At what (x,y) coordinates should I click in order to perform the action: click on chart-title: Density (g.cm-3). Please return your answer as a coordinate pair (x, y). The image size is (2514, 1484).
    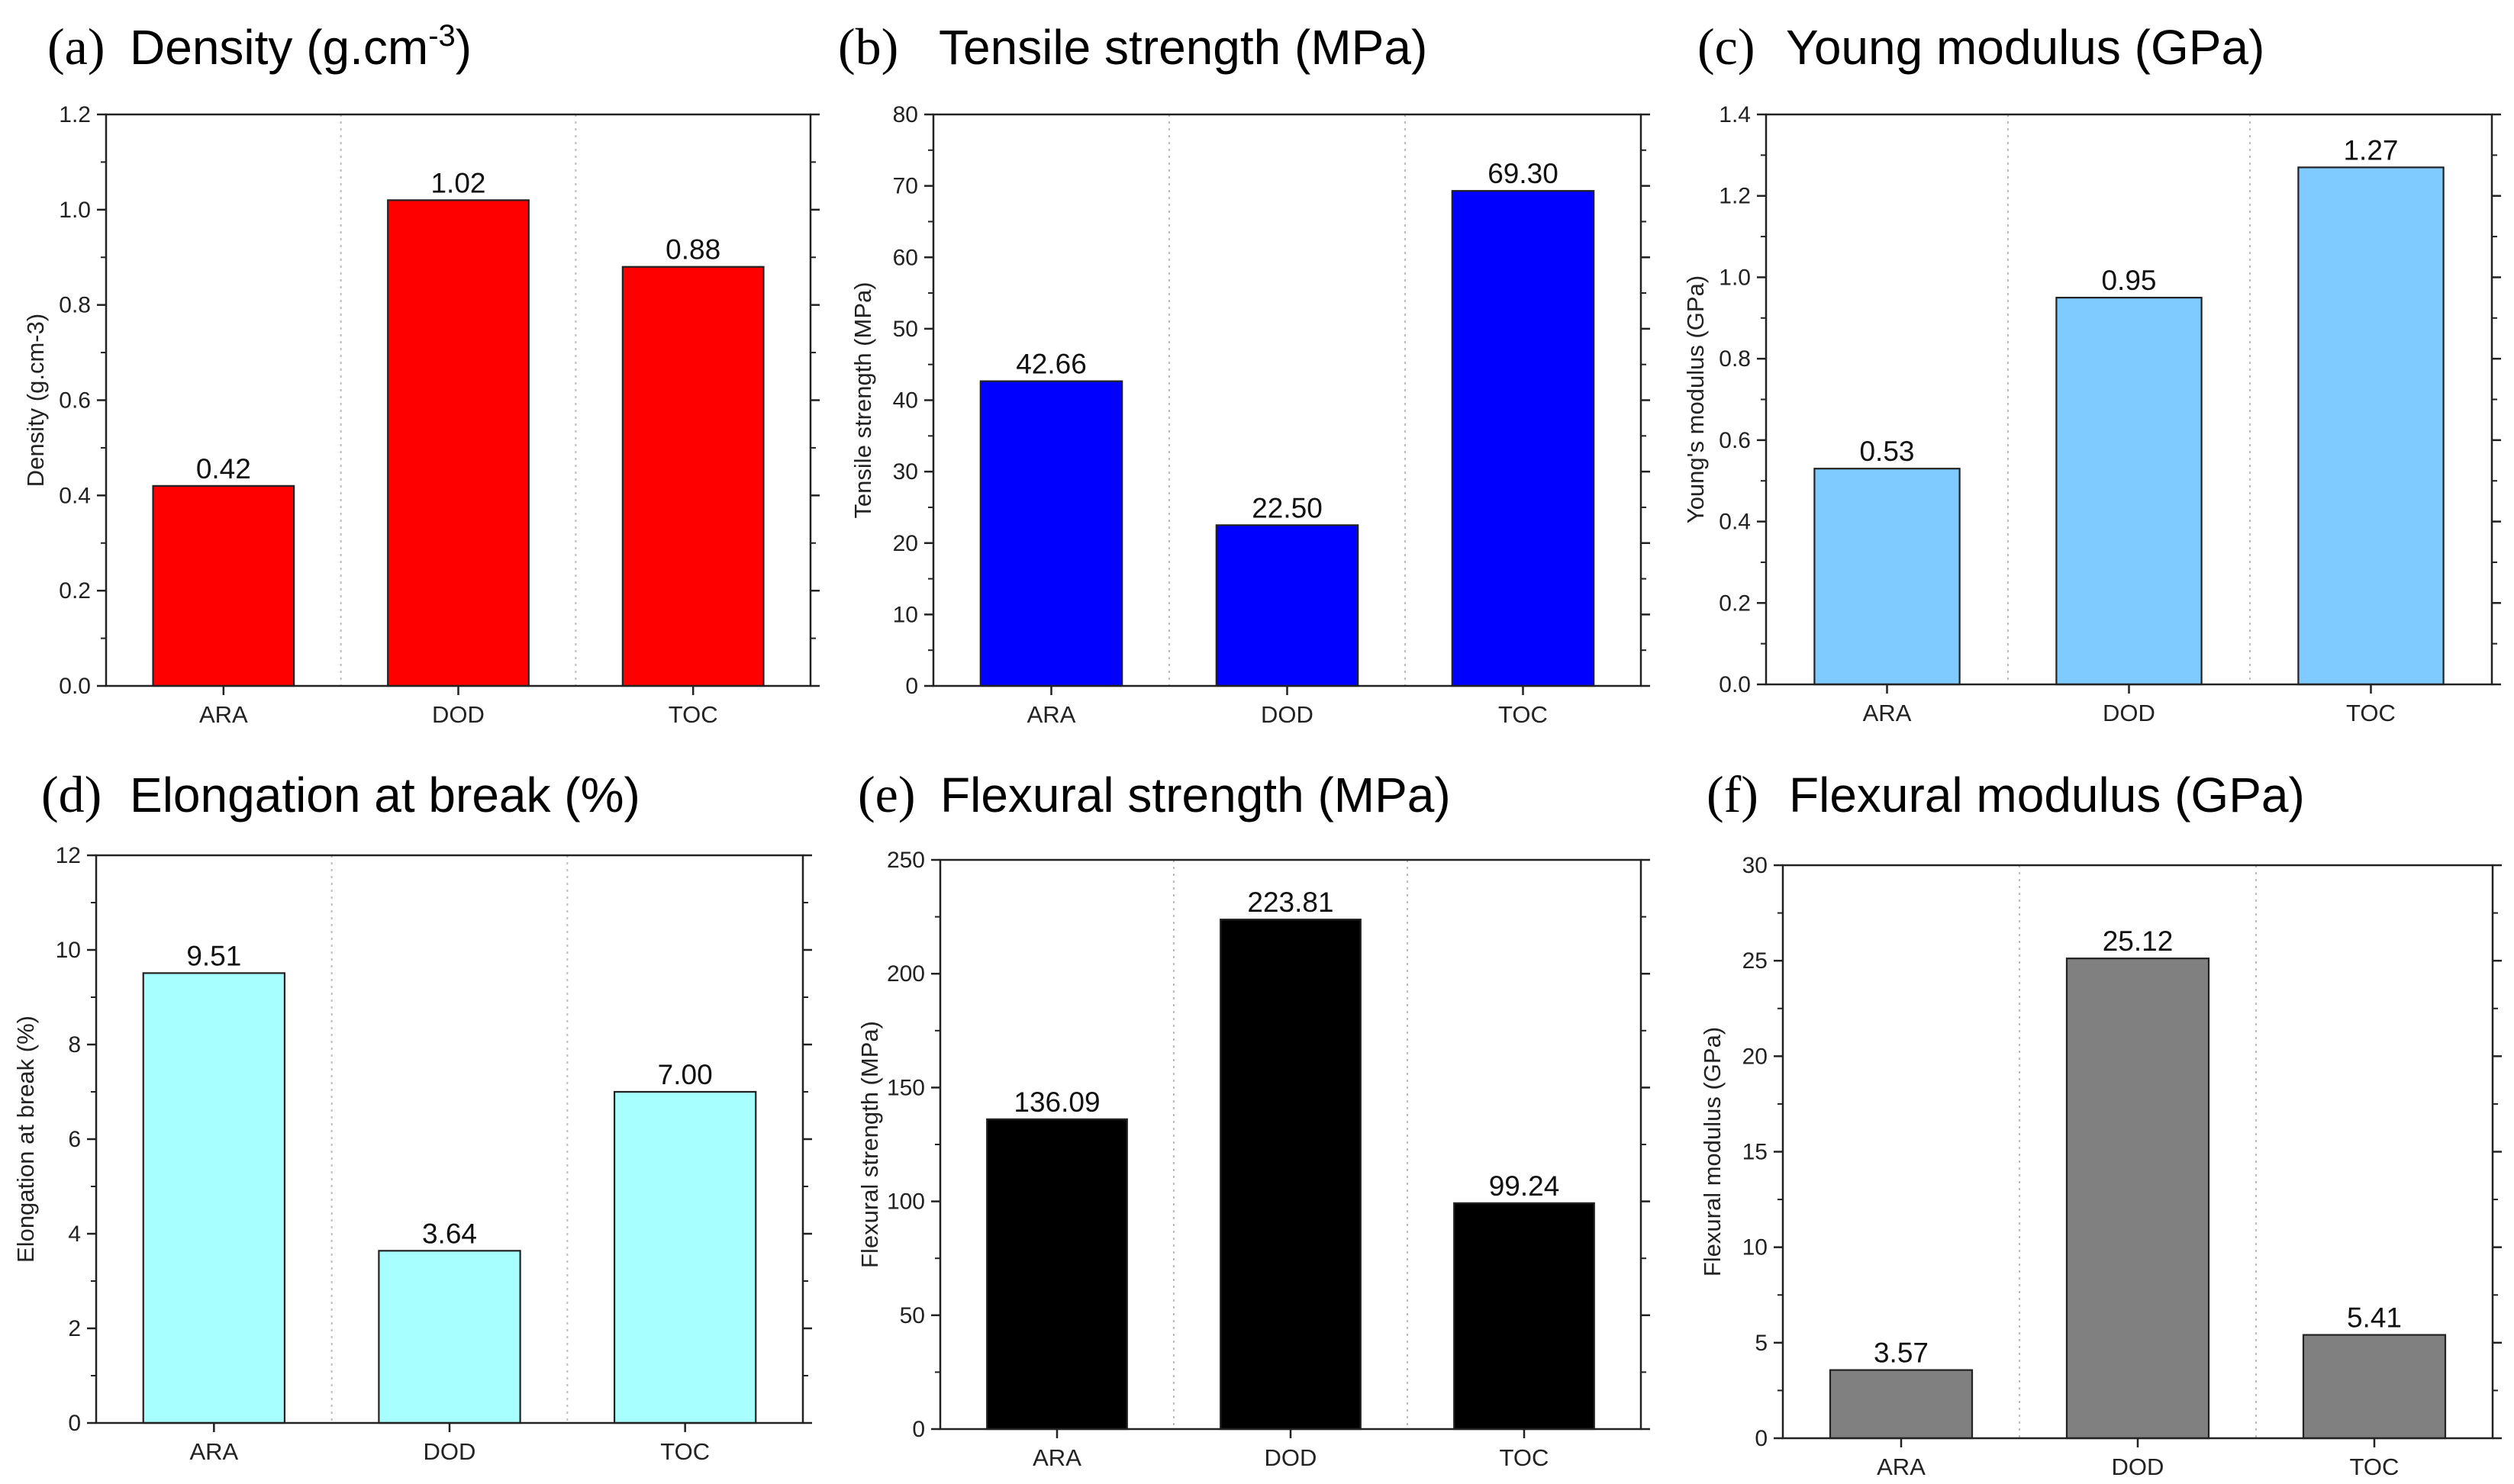
    Looking at the image, I should click on (301, 47).